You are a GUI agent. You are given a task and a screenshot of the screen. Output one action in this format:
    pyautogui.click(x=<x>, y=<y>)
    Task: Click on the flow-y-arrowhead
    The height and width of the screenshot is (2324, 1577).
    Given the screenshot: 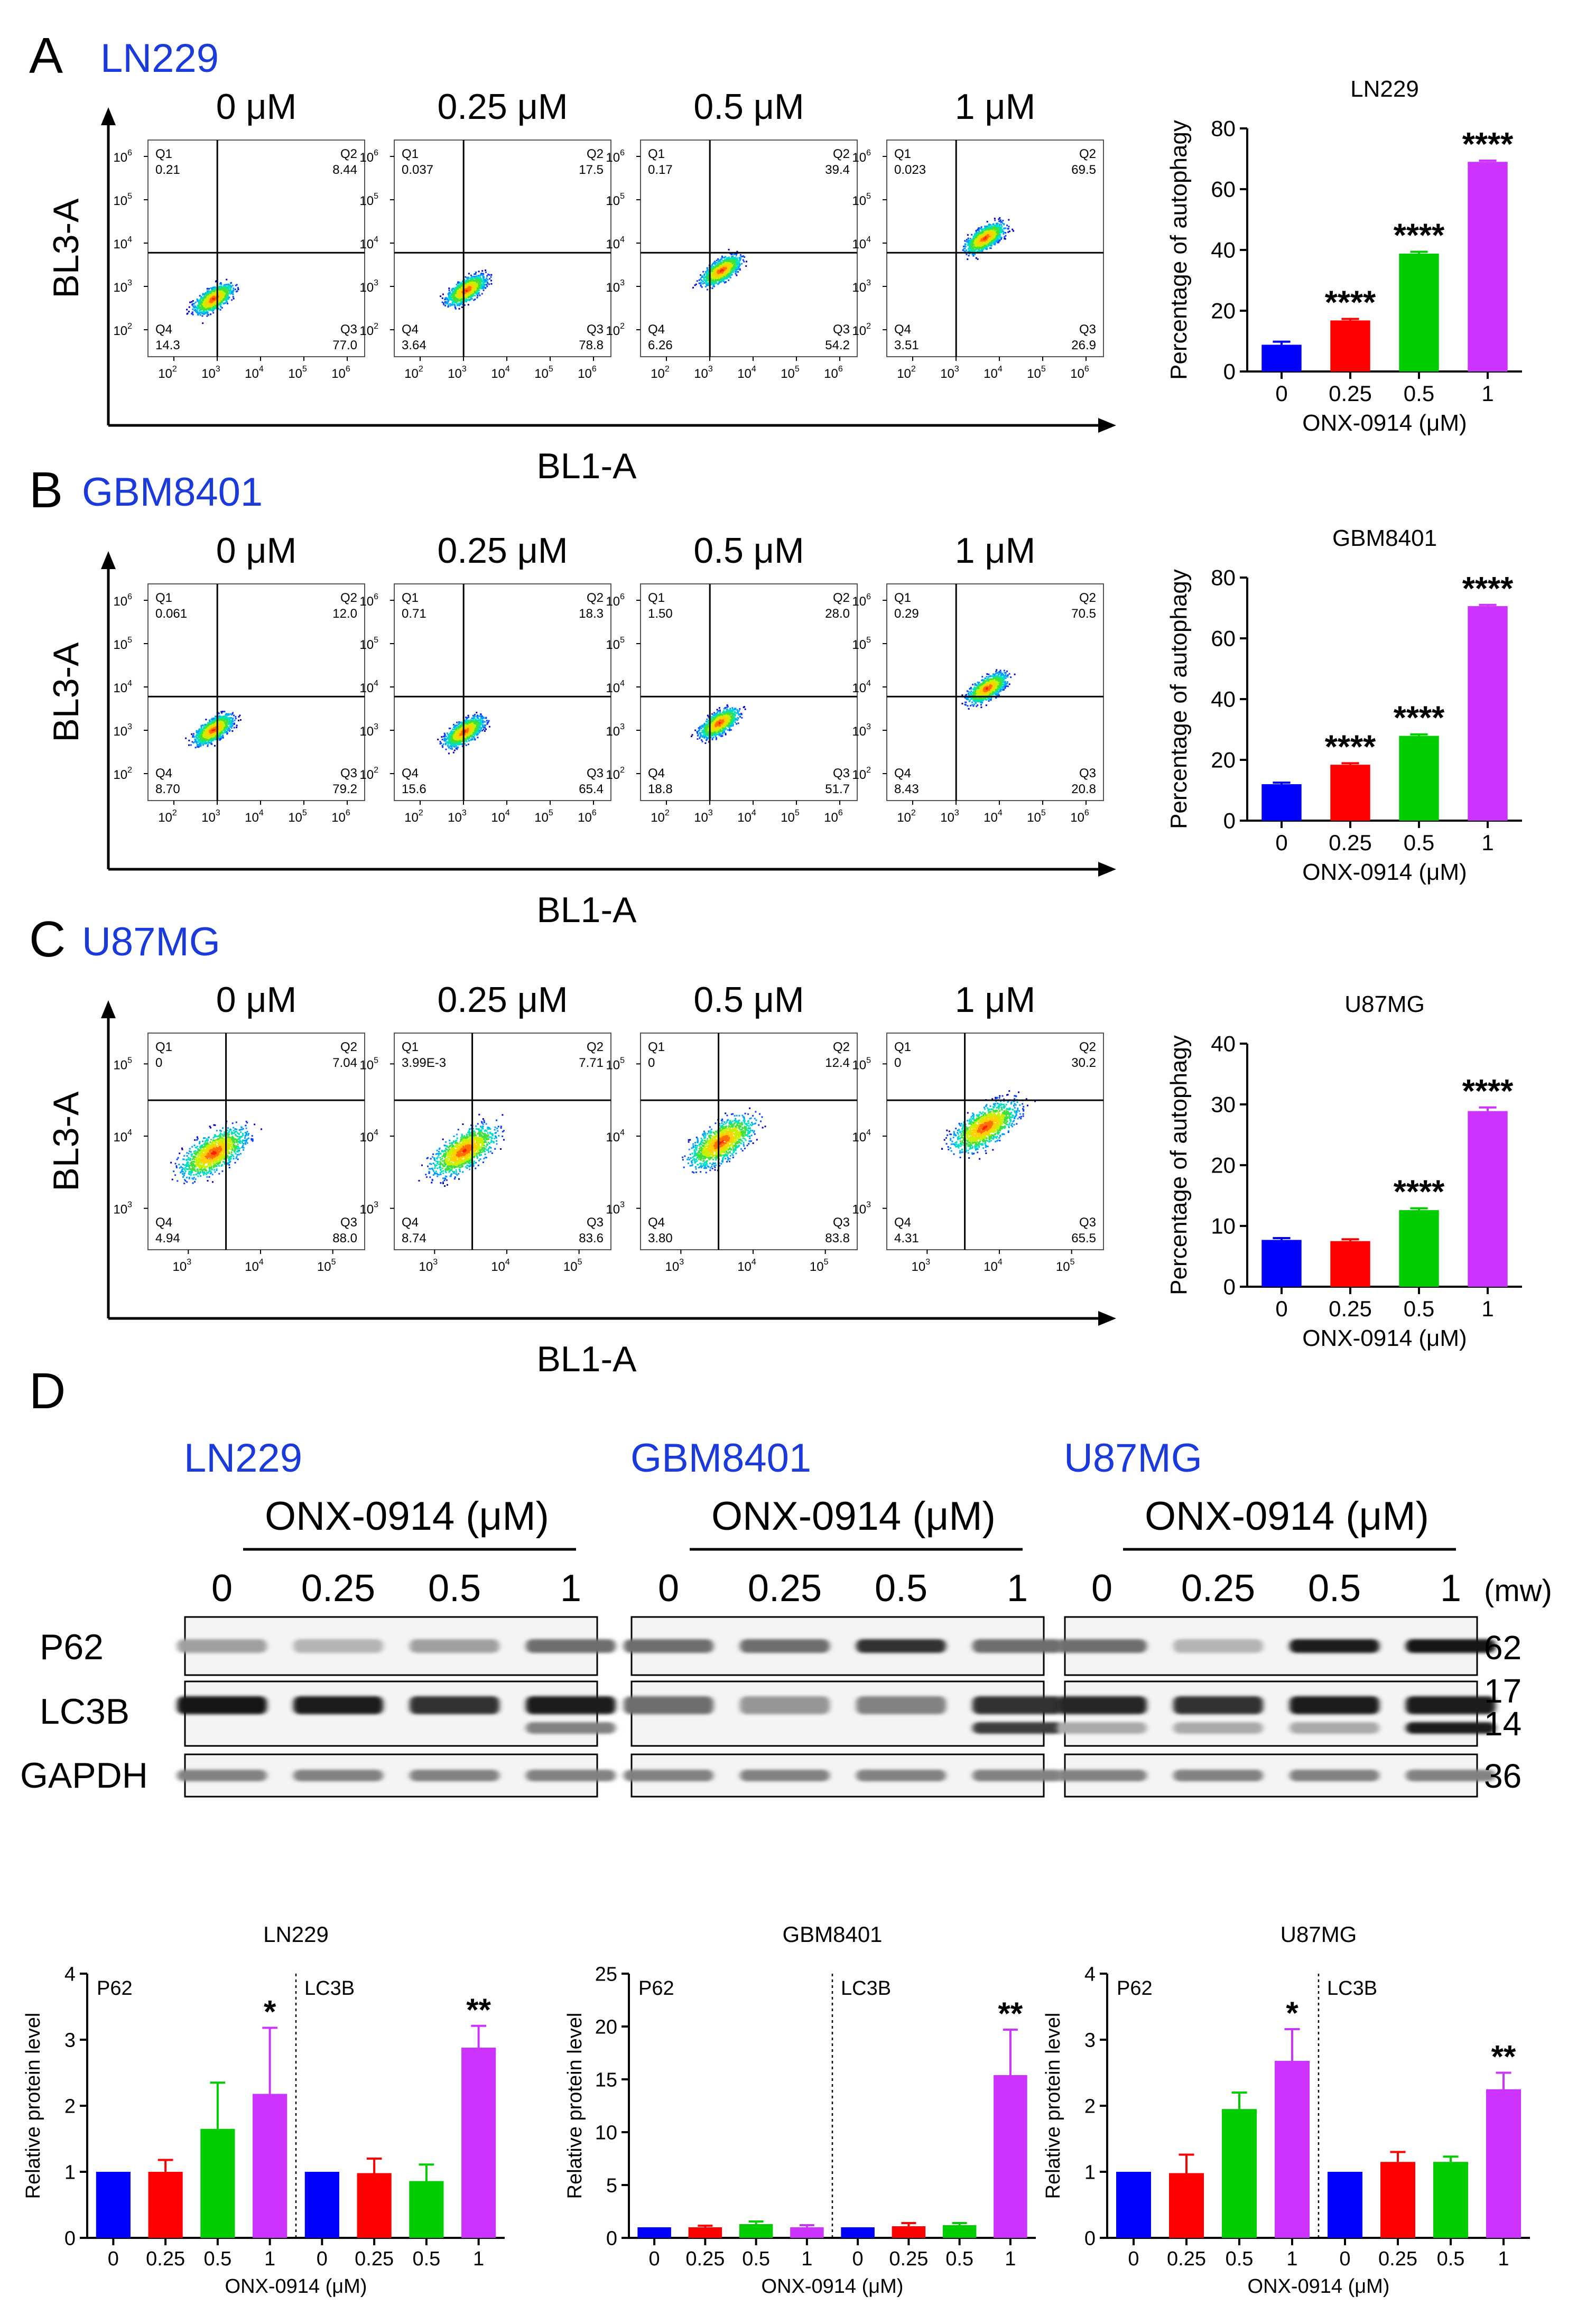 What is the action you would take?
    pyautogui.click(x=109, y=560)
    